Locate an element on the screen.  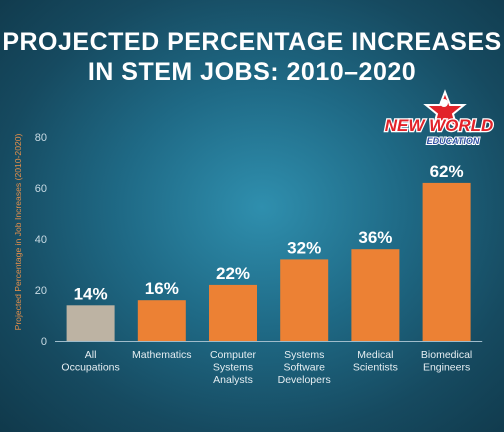
x-tick-label: All Occupations is located at coordinates (90, 361).